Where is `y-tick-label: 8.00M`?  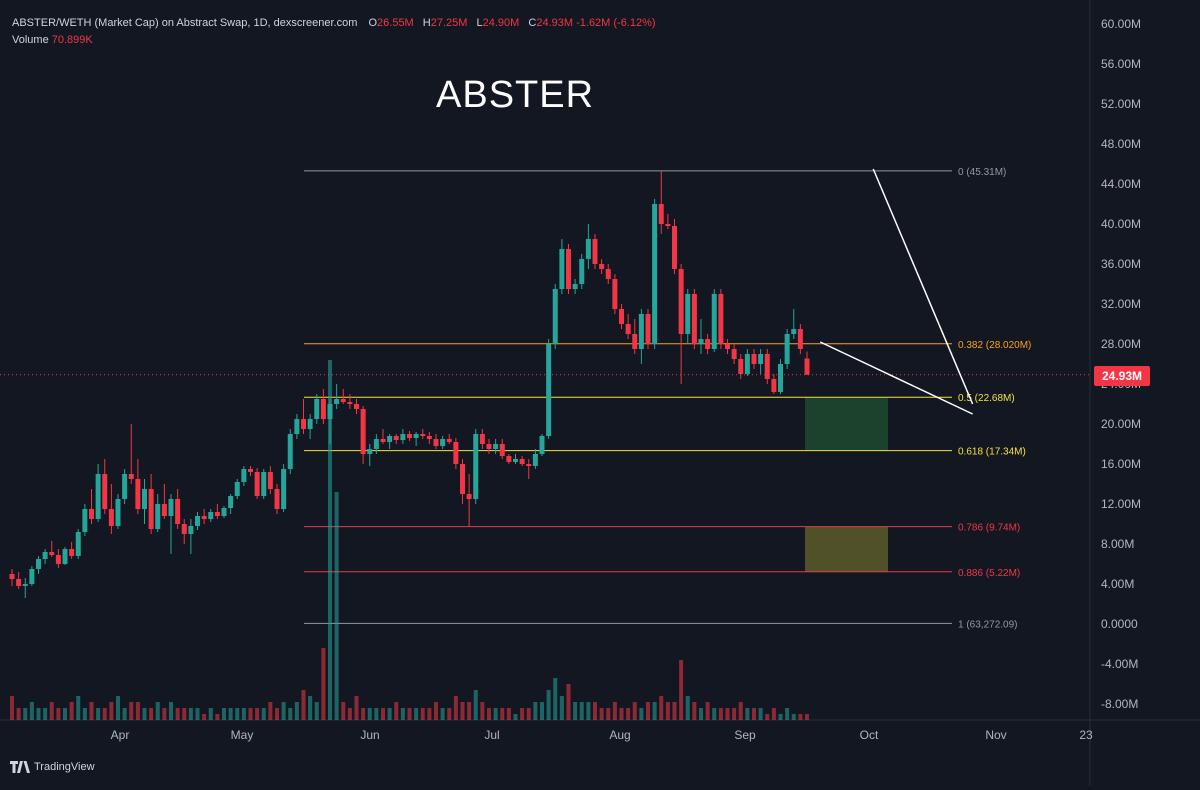
y-tick-label: 8.00M is located at coordinates (1117, 544).